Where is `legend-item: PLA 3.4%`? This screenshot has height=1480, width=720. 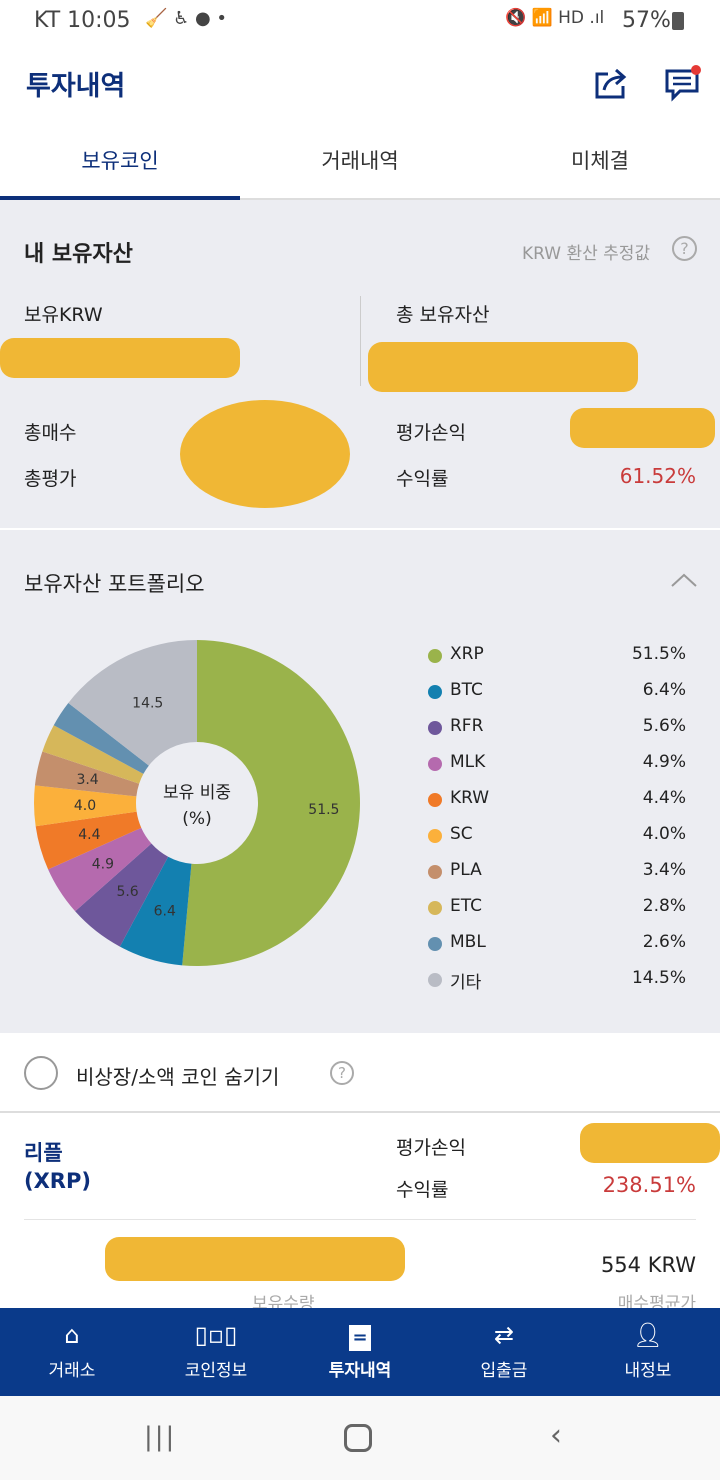 legend-item: PLA 3.4% is located at coordinates (557, 874).